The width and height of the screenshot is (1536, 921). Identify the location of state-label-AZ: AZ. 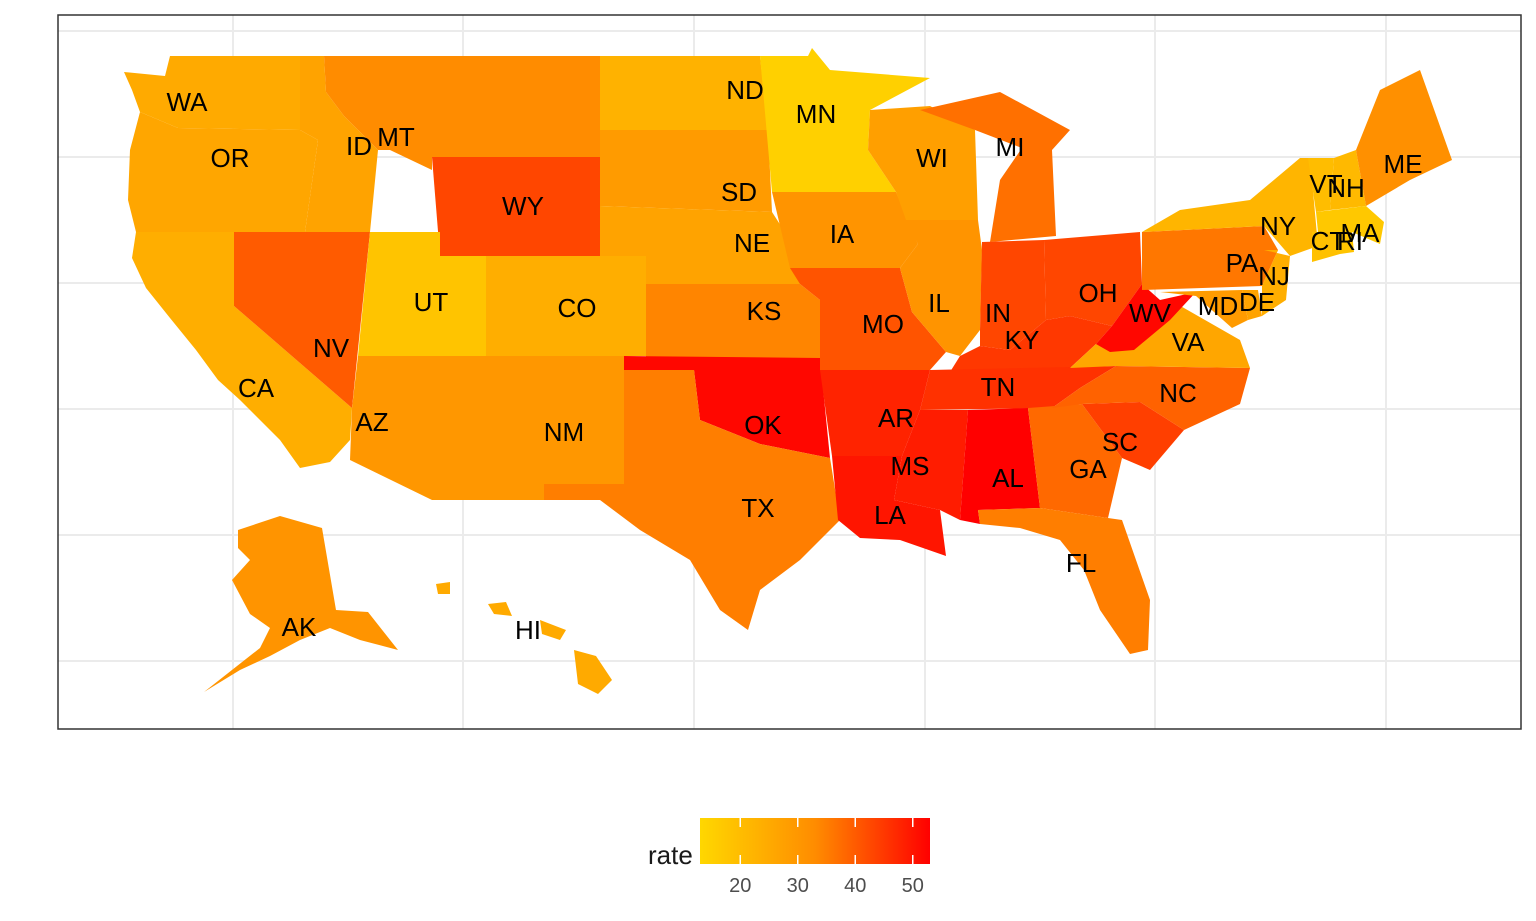
(371, 422).